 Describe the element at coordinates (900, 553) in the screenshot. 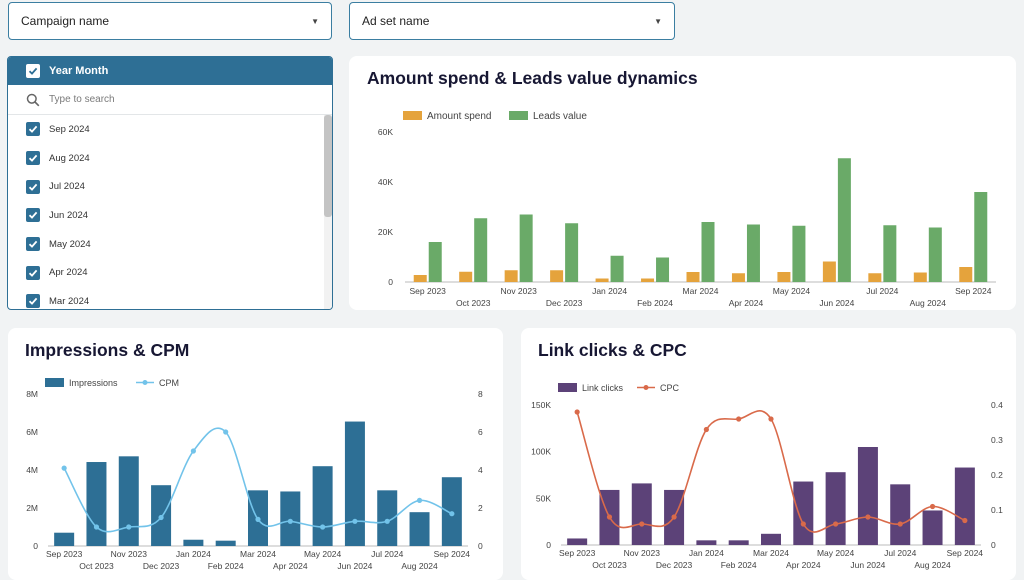

I see `x-tick-label: Jul 2024` at that location.